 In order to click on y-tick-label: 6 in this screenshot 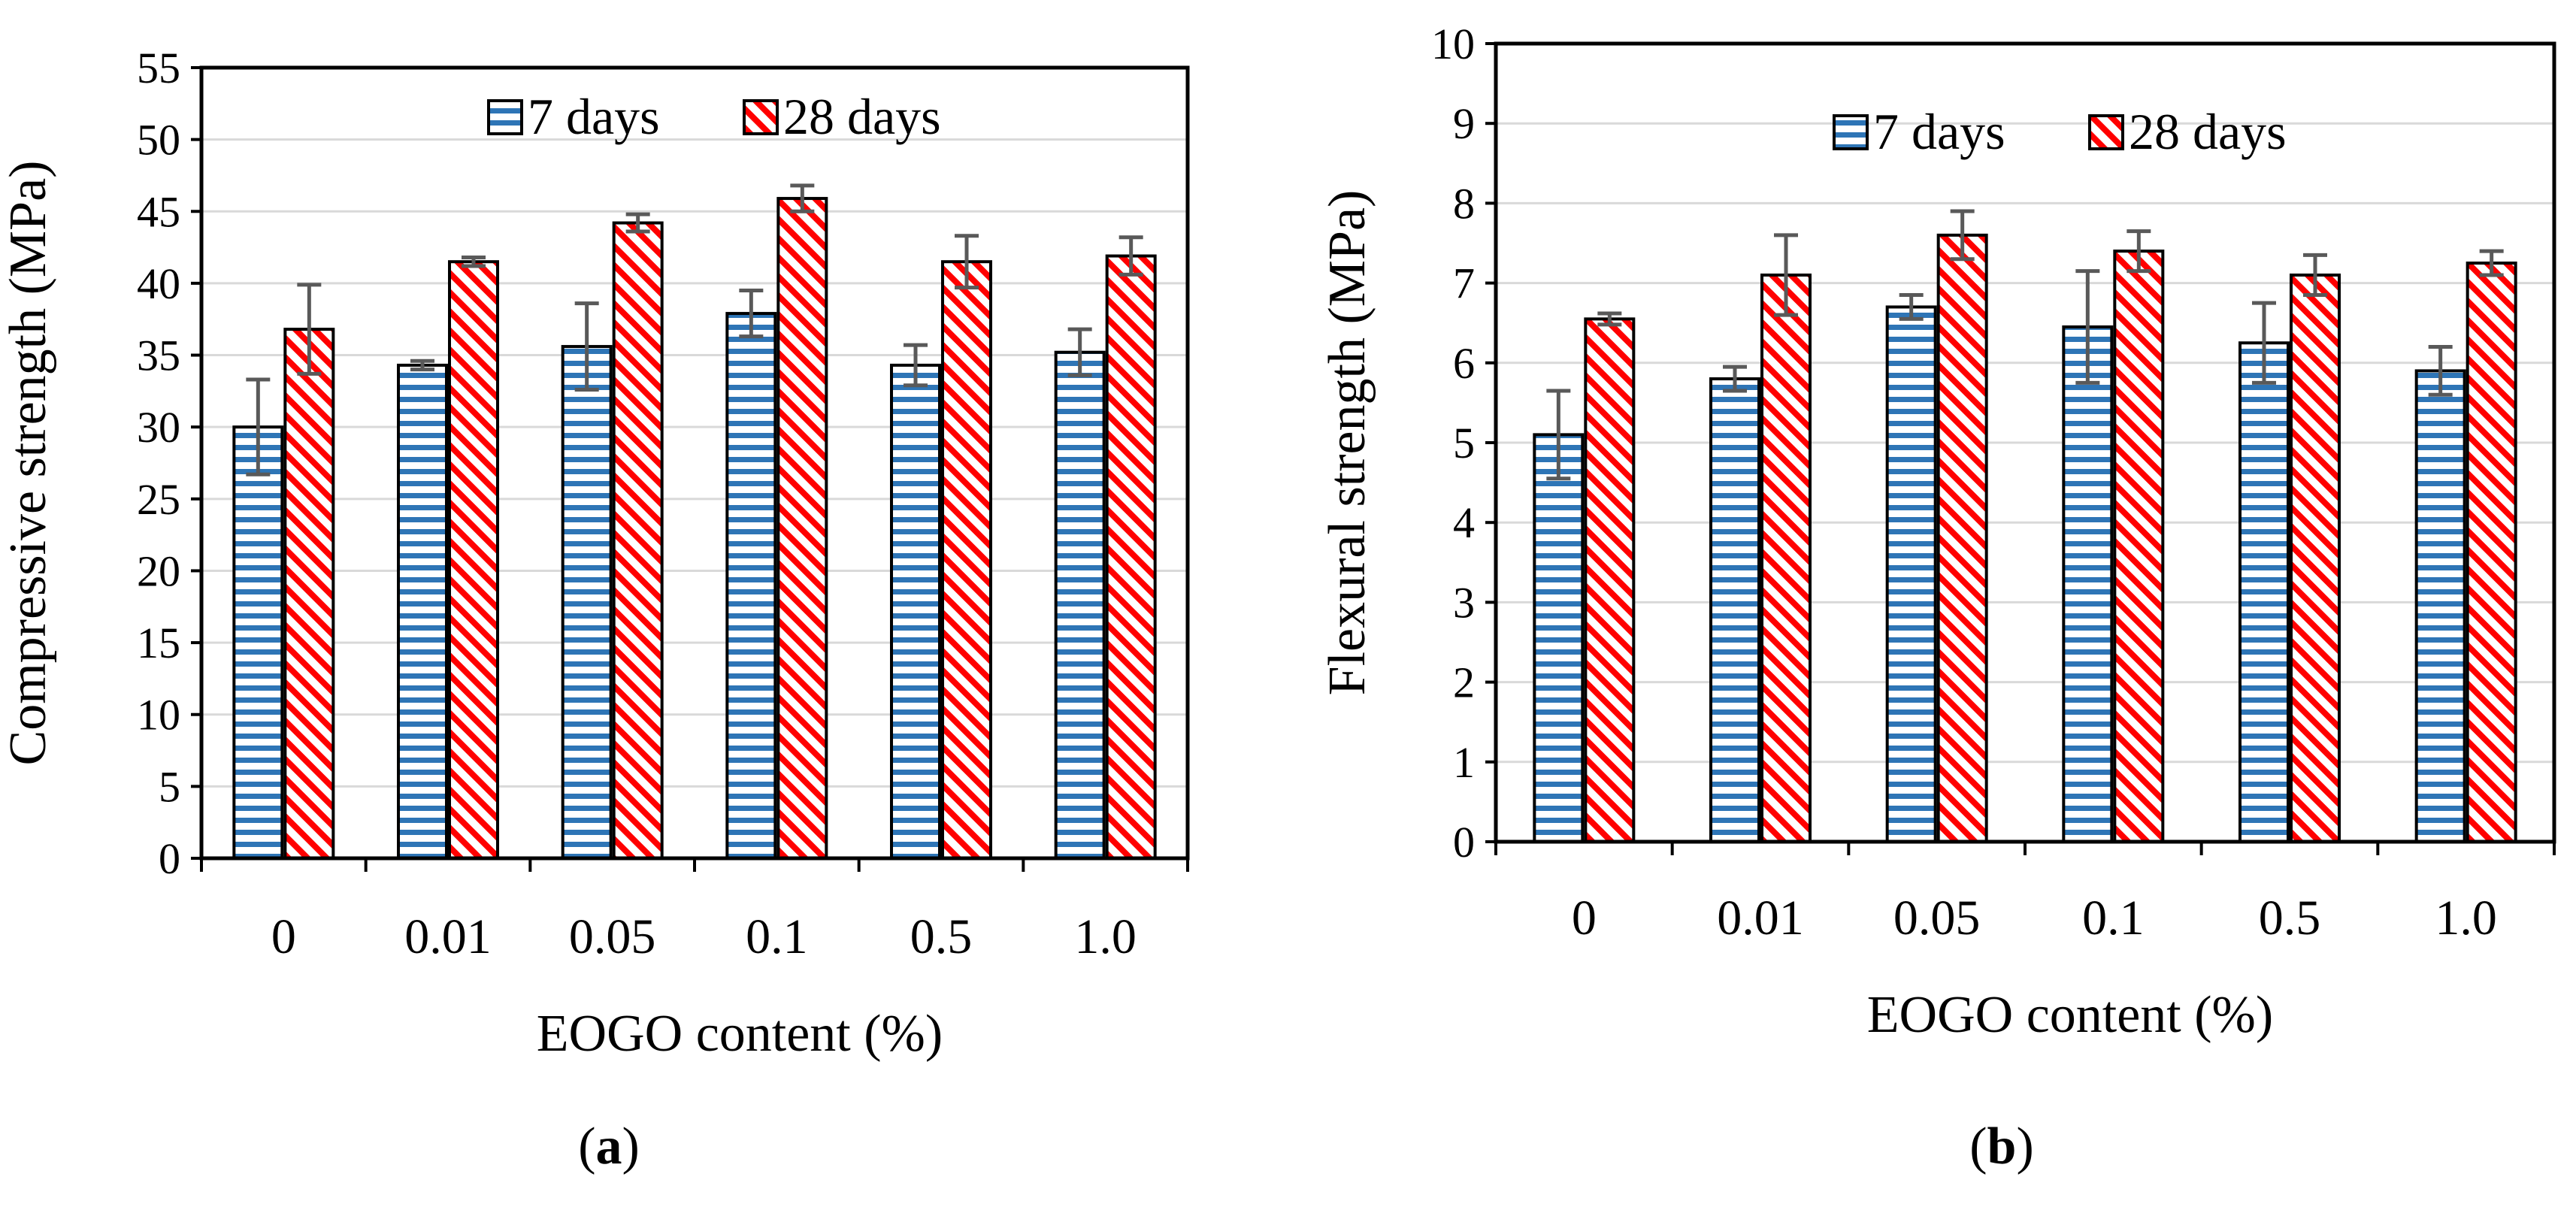, I will do `click(1464, 363)`.